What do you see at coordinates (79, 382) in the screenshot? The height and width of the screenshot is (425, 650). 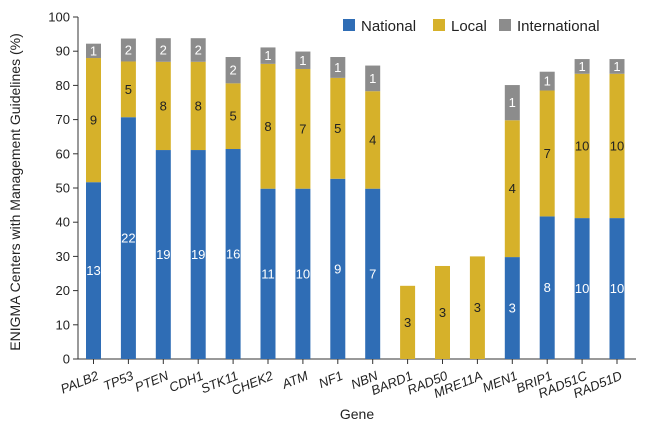 I see `x-tick-label: PALB2` at bounding box center [79, 382].